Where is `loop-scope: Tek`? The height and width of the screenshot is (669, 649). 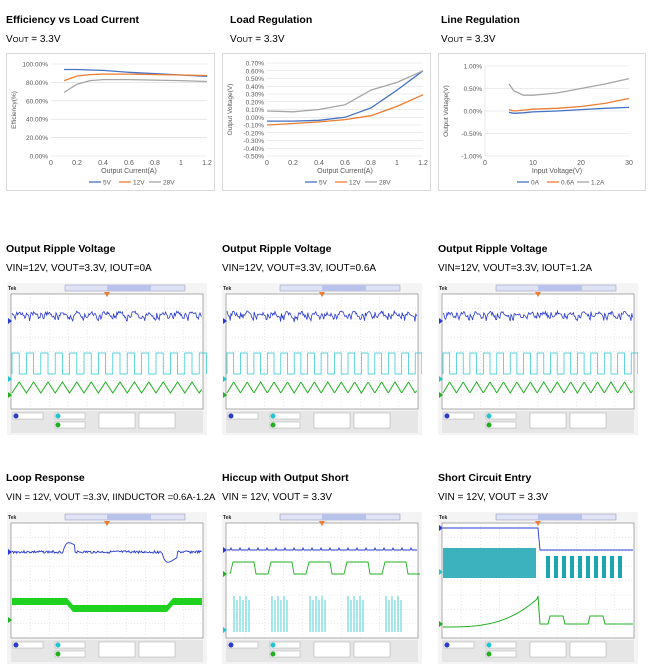 loop-scope: Tek is located at coordinates (107, 588).